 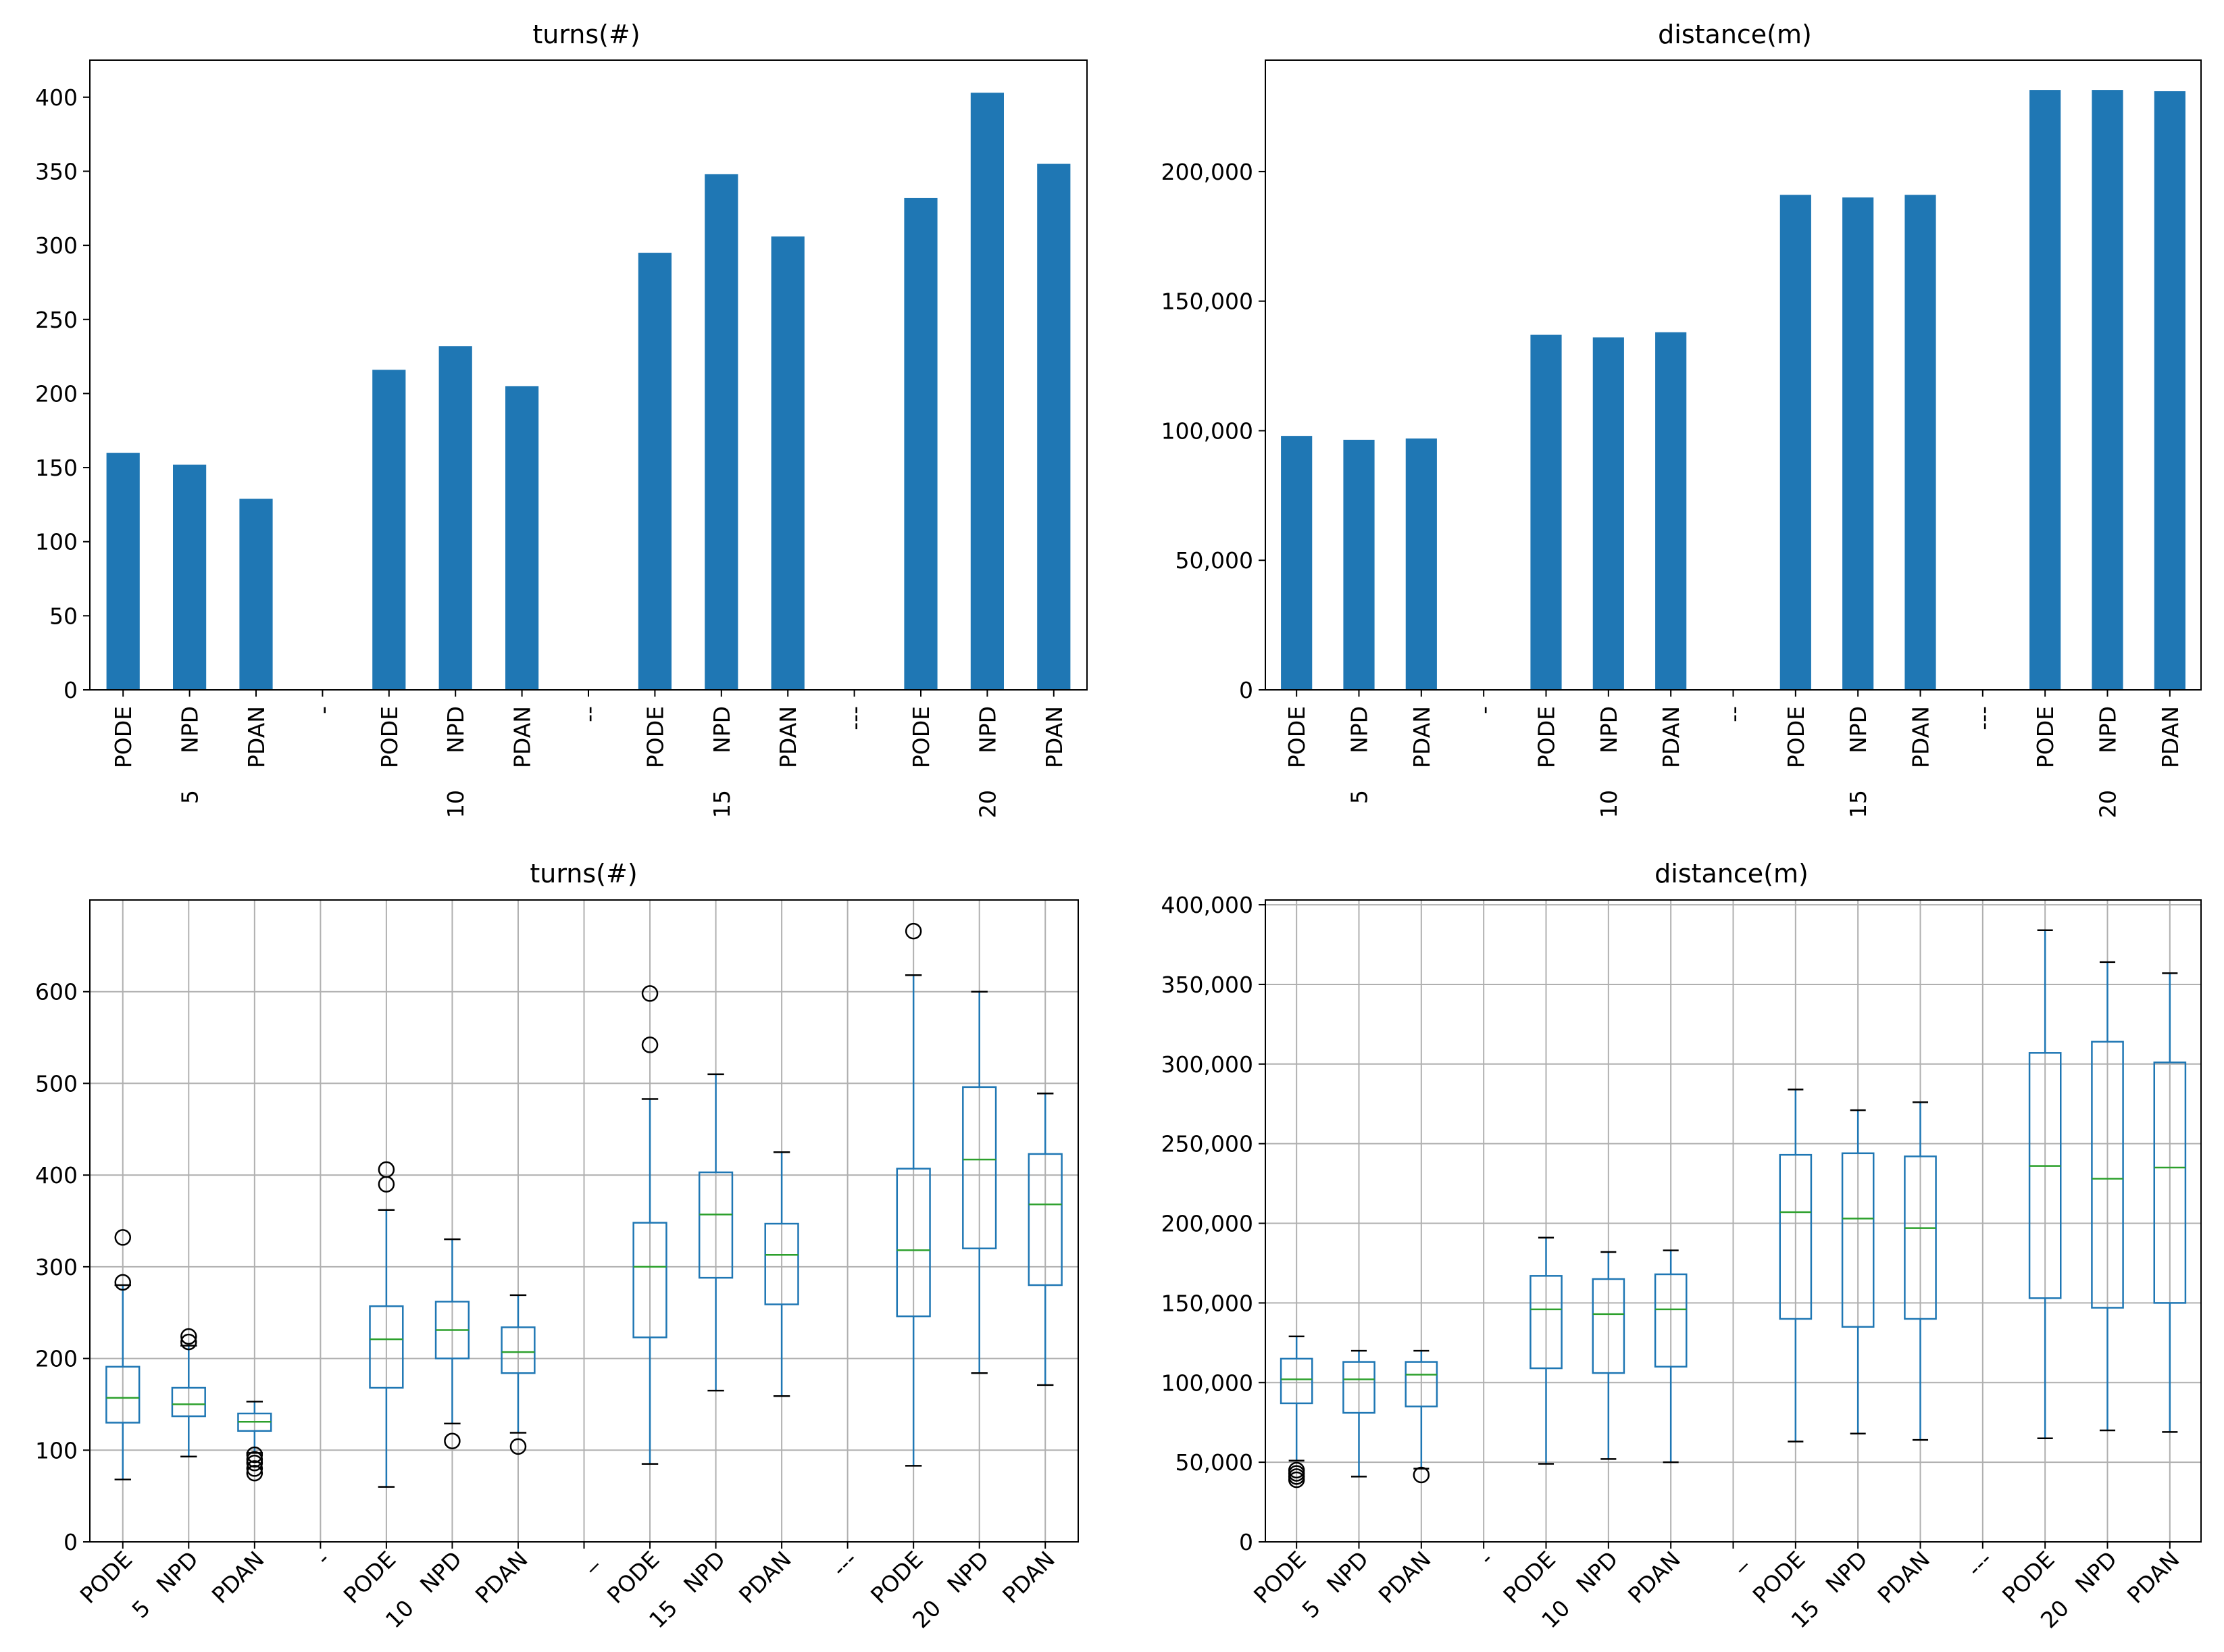 I want to click on x-group-label: 20, so click(x=988, y=804).